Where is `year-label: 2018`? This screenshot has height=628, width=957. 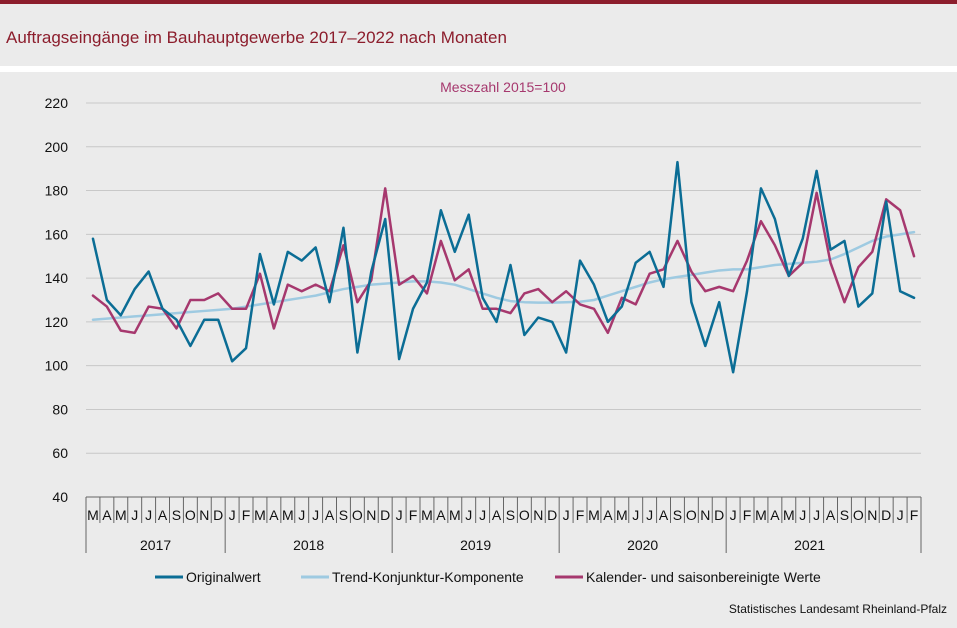
year-label: 2018 is located at coordinates (308, 545).